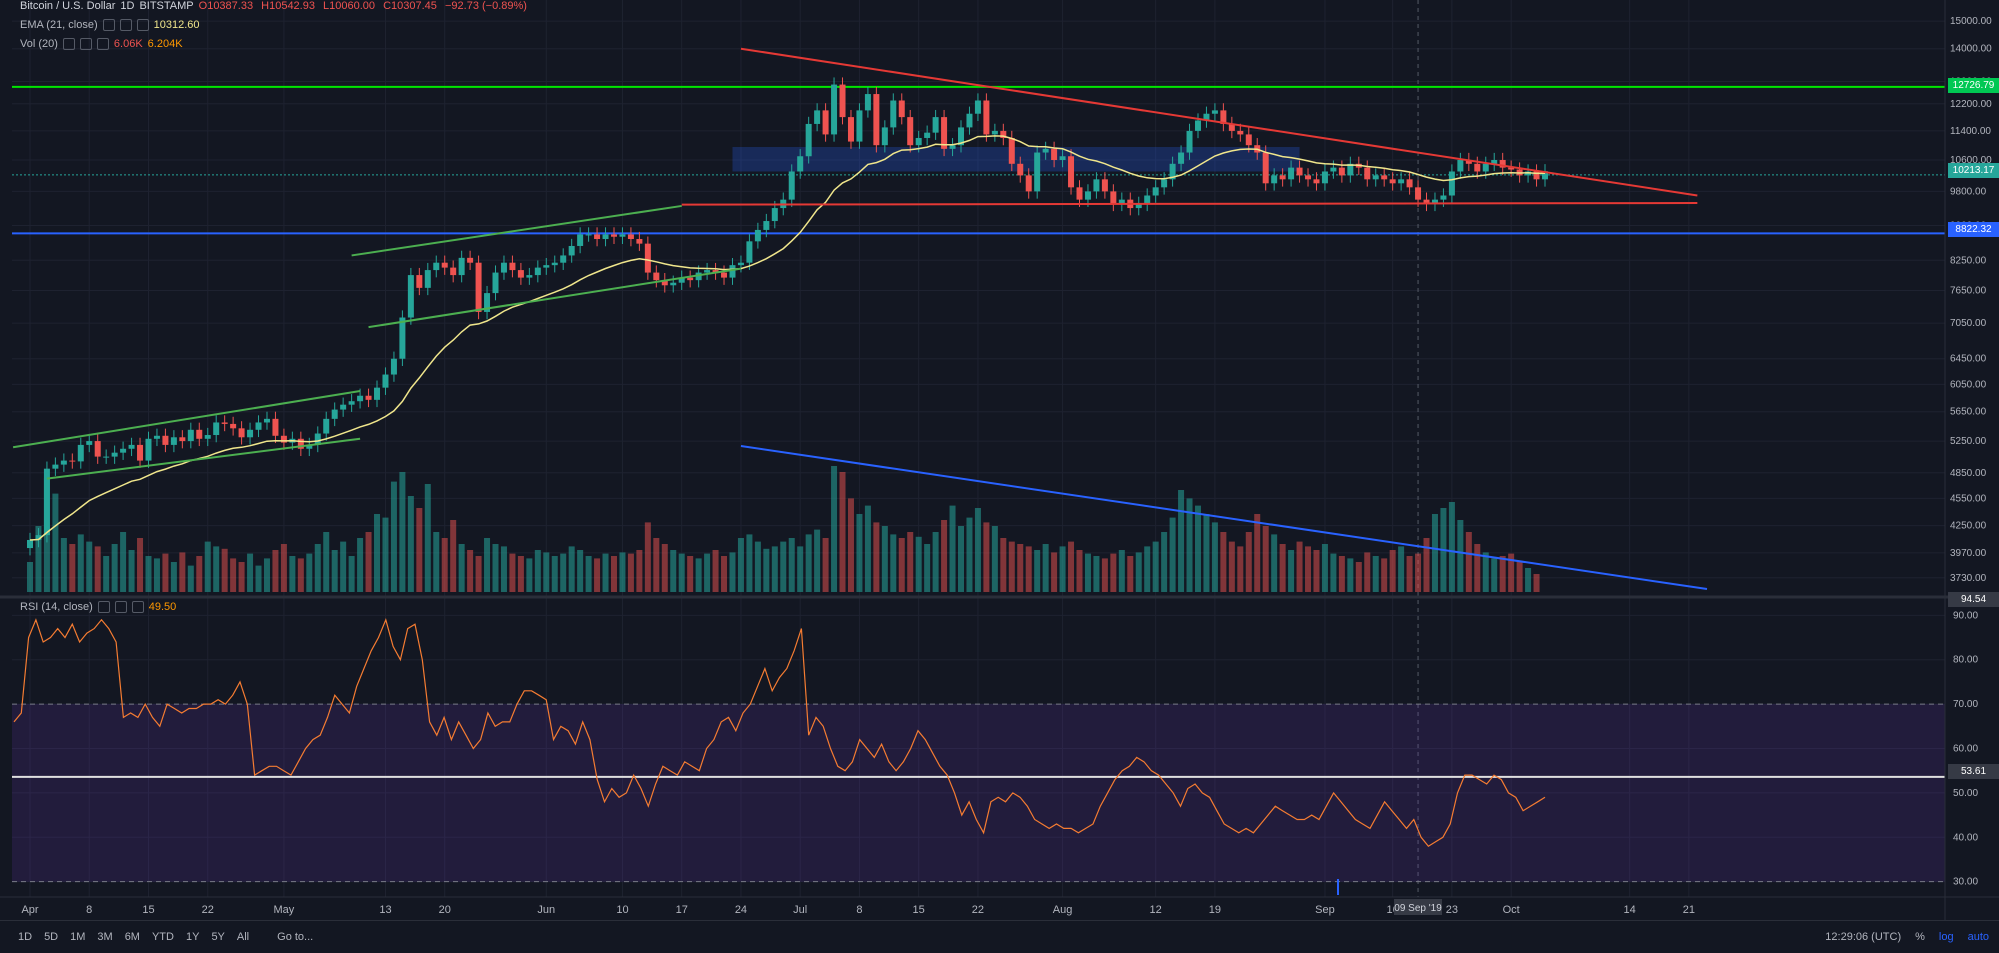 This screenshot has height=953, width=1999. I want to click on price-tick: 11400.00, so click(1970, 131).